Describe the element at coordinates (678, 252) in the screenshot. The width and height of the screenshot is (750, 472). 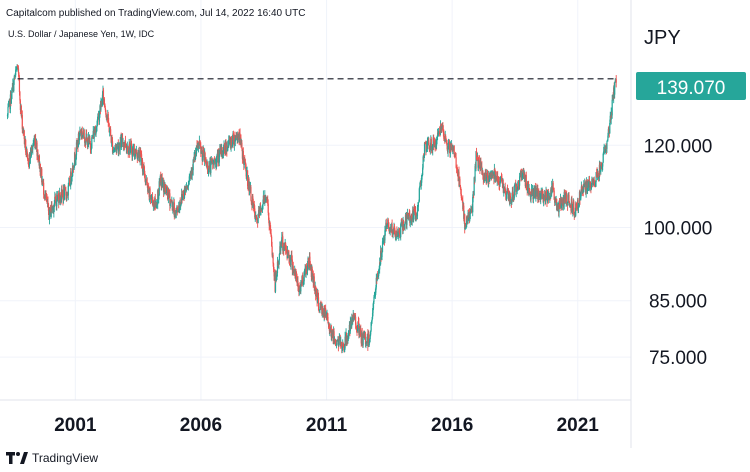
I see `price-axis: 120.000 100.000 85.000 75.000` at that location.